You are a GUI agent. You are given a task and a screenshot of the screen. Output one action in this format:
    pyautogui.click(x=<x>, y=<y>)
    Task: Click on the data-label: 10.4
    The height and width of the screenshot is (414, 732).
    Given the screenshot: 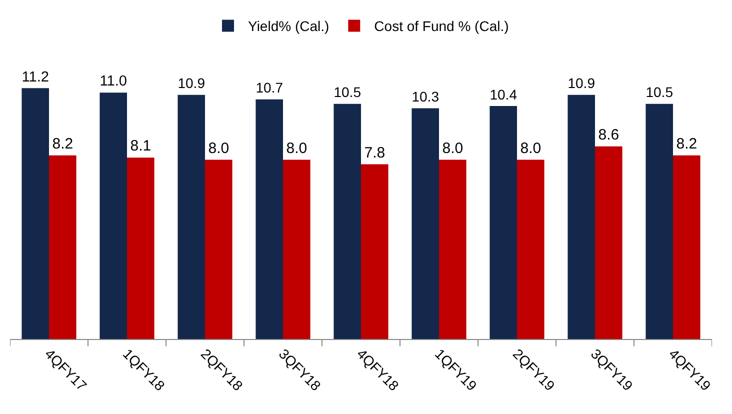 What is the action you would take?
    pyautogui.click(x=504, y=94)
    